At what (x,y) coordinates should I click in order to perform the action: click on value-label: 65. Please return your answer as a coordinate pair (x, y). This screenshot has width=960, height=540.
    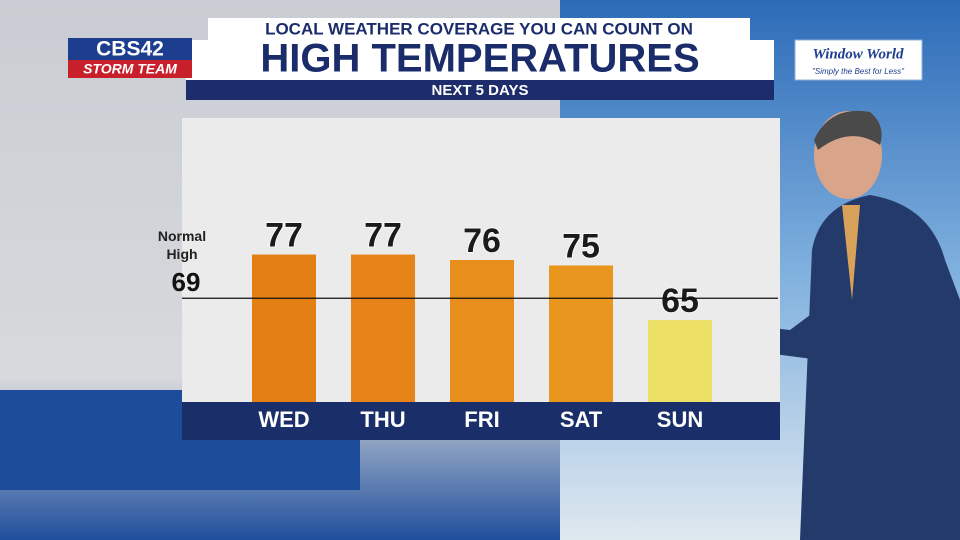
    Looking at the image, I should click on (680, 301).